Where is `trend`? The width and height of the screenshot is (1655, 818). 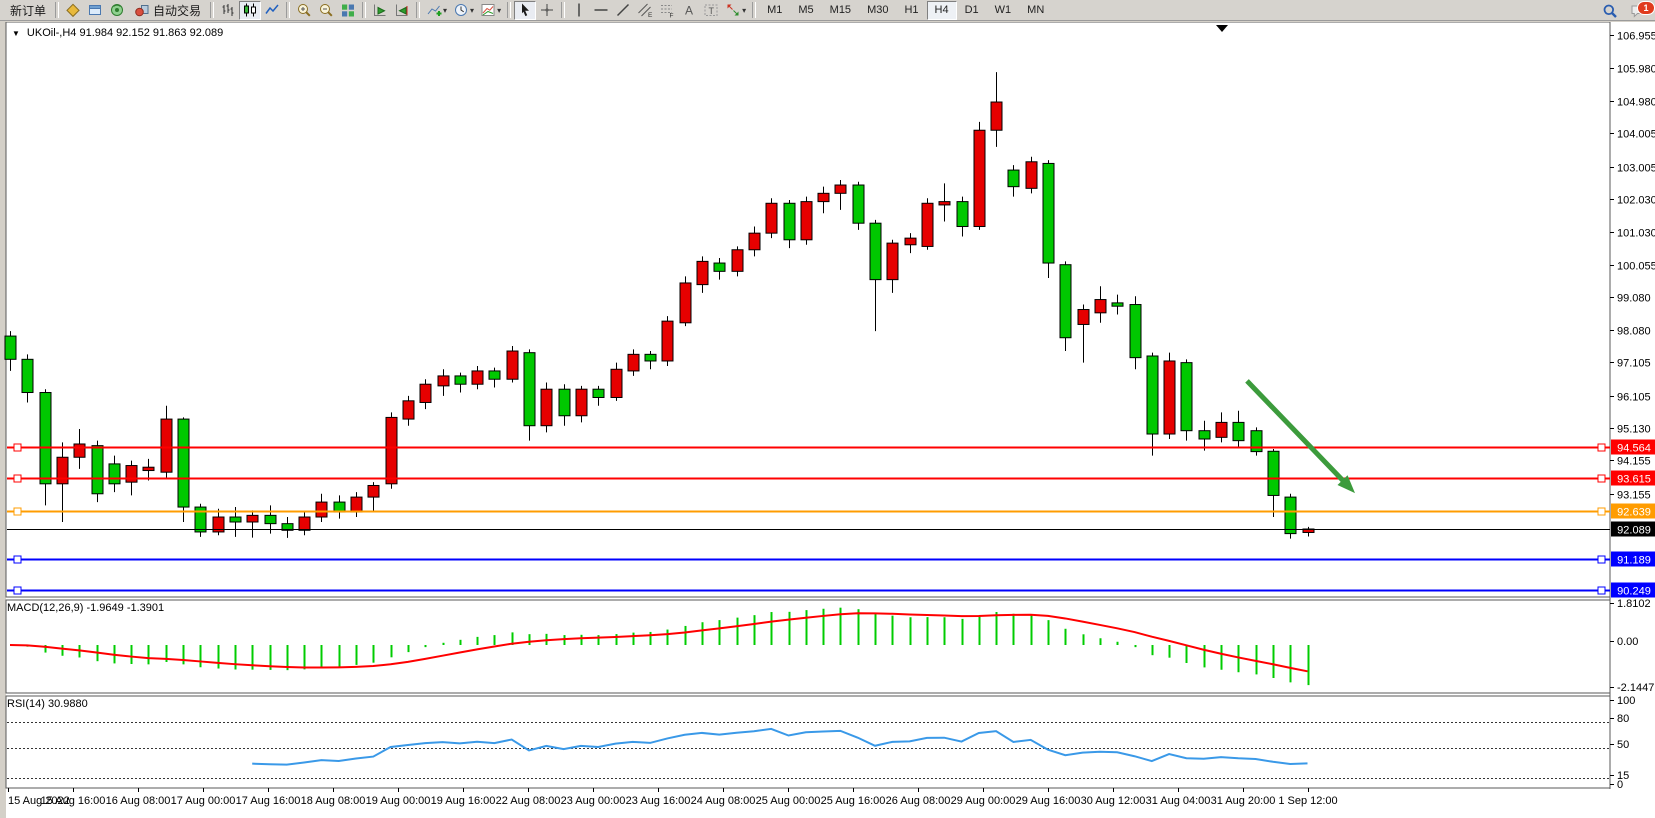
trend is located at coordinates (623, 10).